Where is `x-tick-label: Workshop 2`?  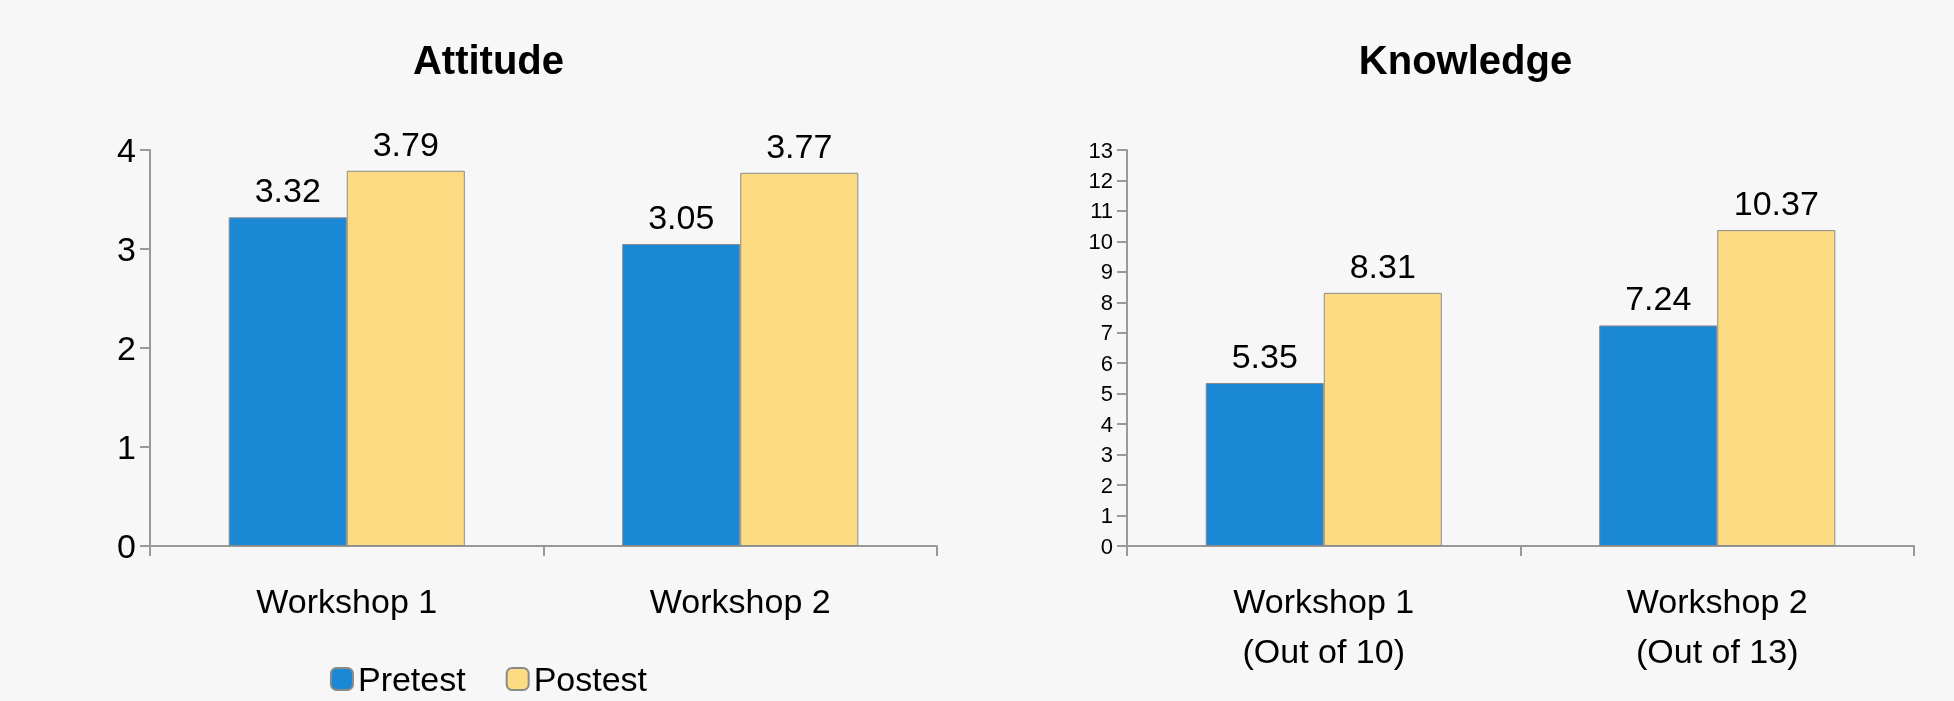 x-tick-label: Workshop 2 is located at coordinates (740, 601).